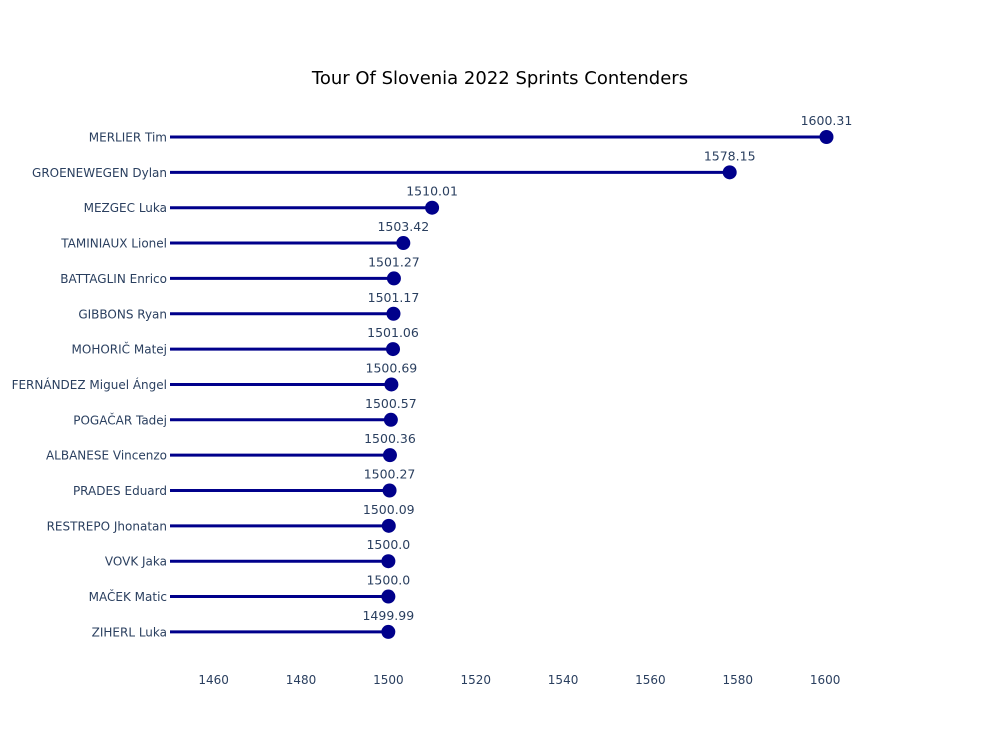 This screenshot has width=1000, height=754. What do you see at coordinates (403, 226) in the screenshot?
I see `data-label: 1503.42` at bounding box center [403, 226].